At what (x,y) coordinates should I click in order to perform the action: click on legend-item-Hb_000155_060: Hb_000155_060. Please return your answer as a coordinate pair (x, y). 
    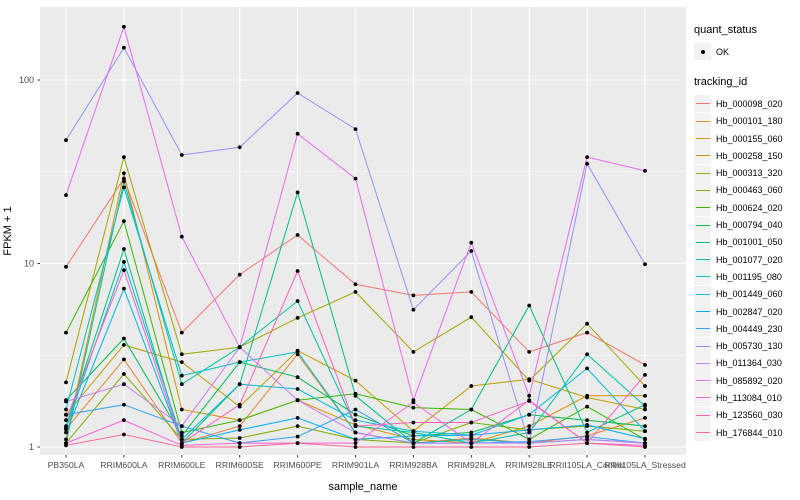
    Looking at the image, I should click on (747, 139).